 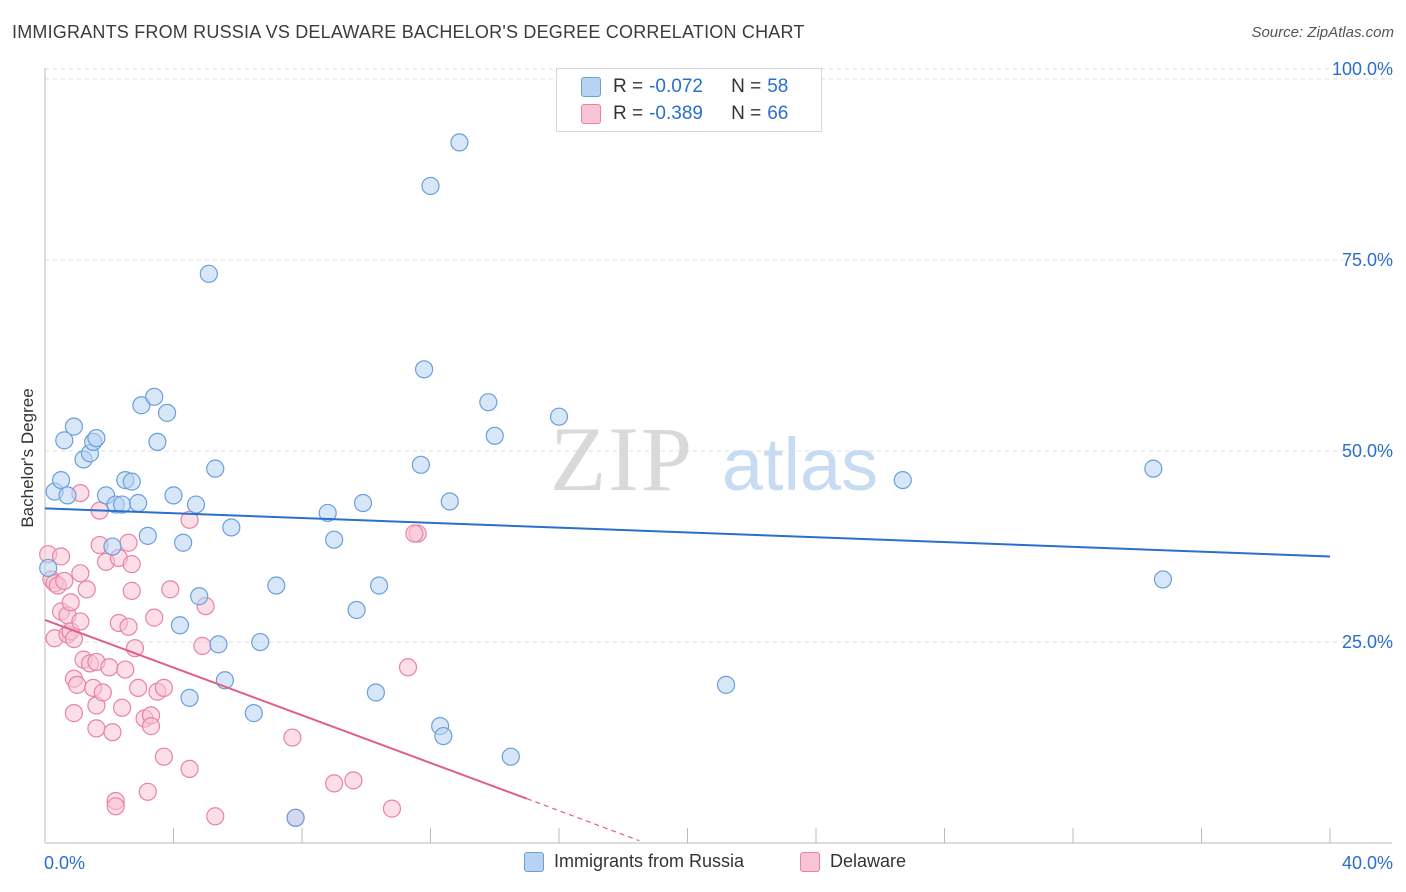 What do you see at coordinates (591, 87) in the screenshot?
I see `legend-swatch-blue` at bounding box center [591, 87].